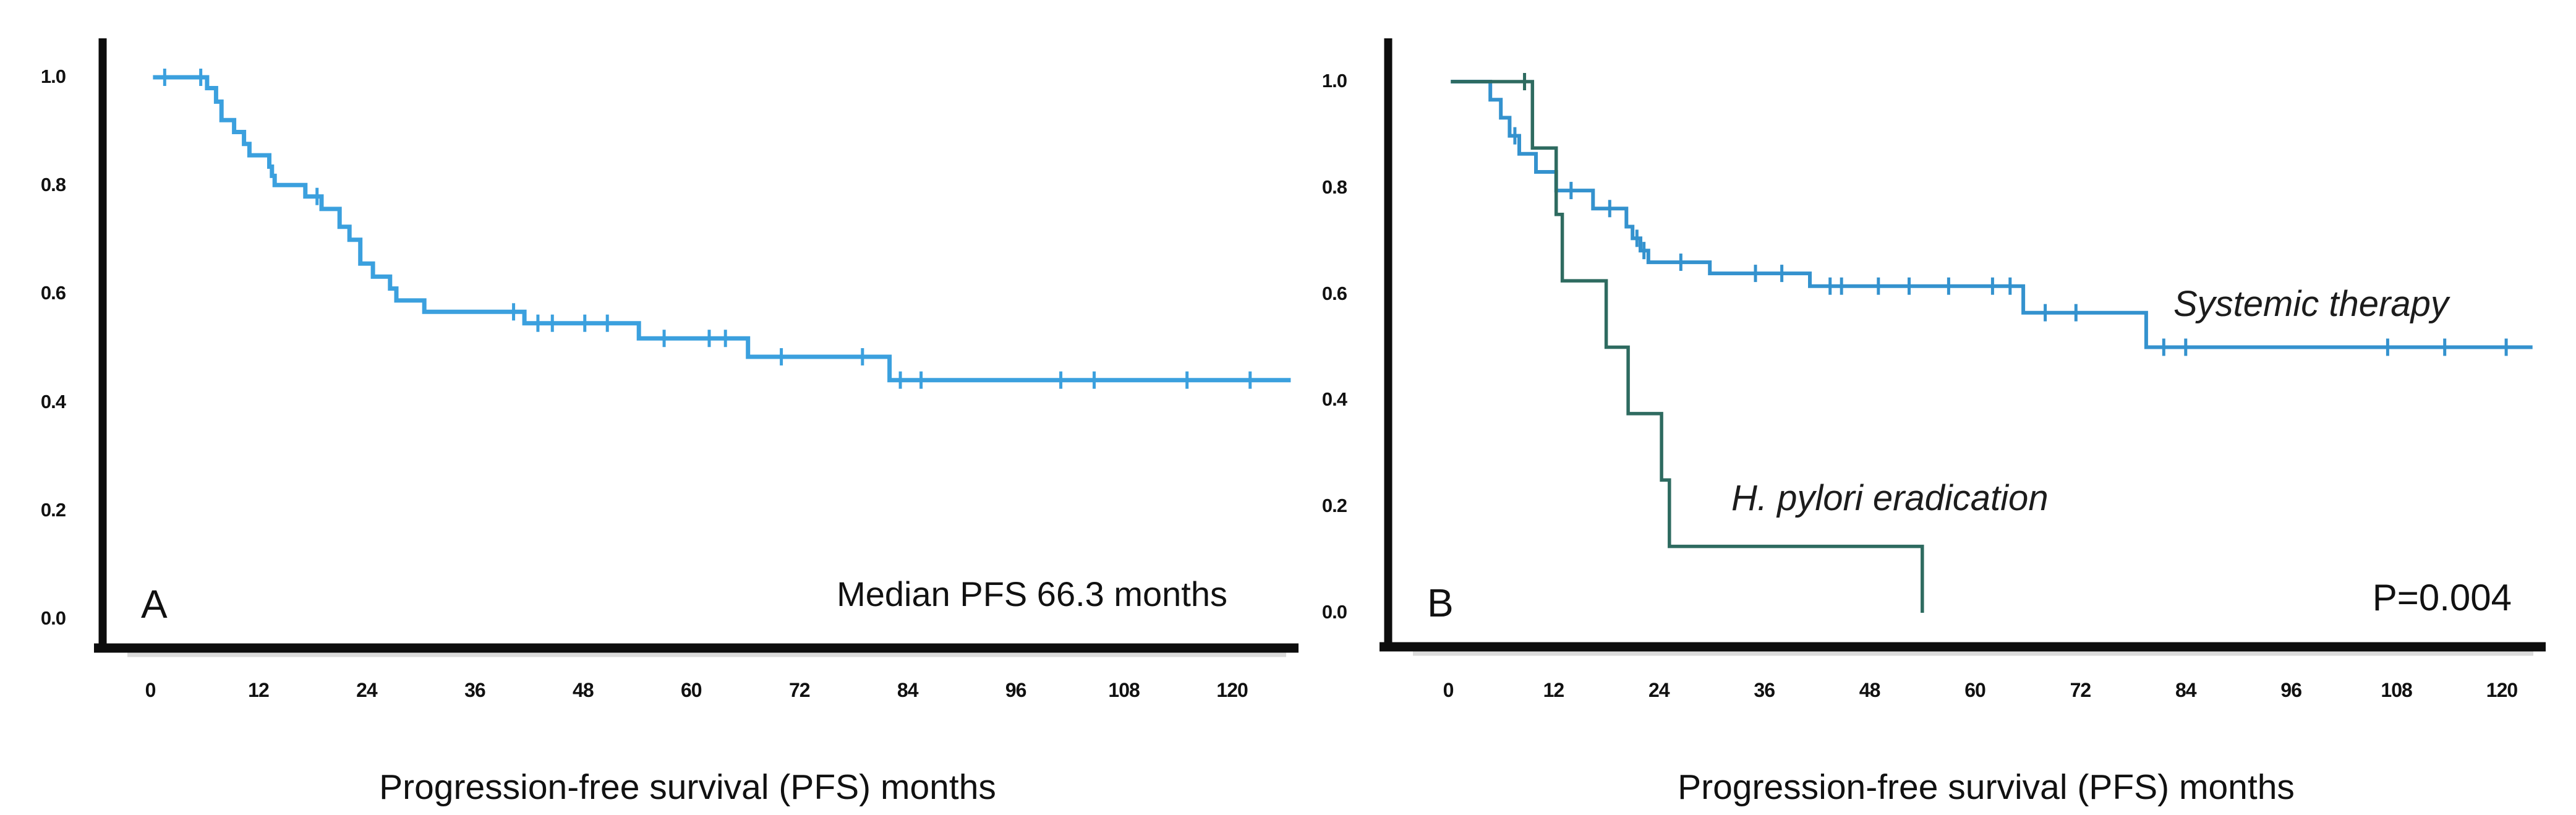 Image resolution: width=2576 pixels, height=815 pixels. Describe the element at coordinates (1334, 81) in the screenshot. I see `y-tick-label-b-1.0: 1.0` at that location.